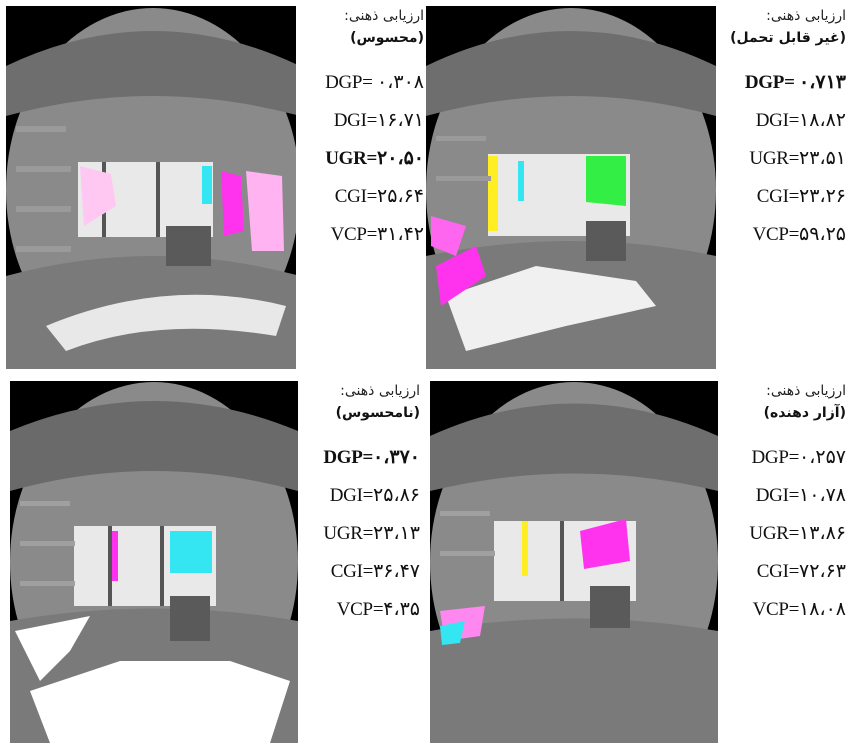  Describe the element at coordinates (799, 457) in the screenshot. I see `metric-dgp: DGP=۰،۲۵۷` at that location.